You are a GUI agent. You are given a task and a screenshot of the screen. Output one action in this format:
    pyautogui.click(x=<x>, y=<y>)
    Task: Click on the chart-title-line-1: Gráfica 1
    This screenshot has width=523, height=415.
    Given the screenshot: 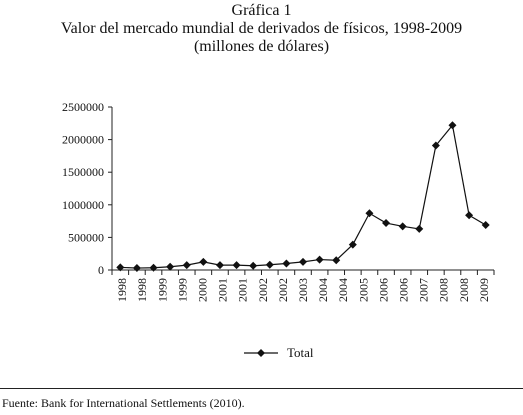 What is the action you would take?
    pyautogui.click(x=261, y=10)
    